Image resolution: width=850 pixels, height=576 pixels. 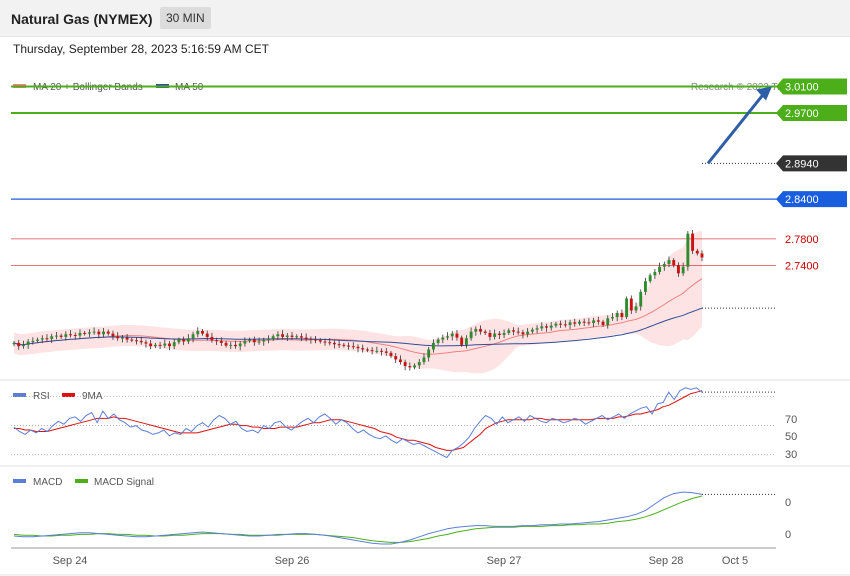 I want to click on legend-macd-swatch, so click(x=19, y=481).